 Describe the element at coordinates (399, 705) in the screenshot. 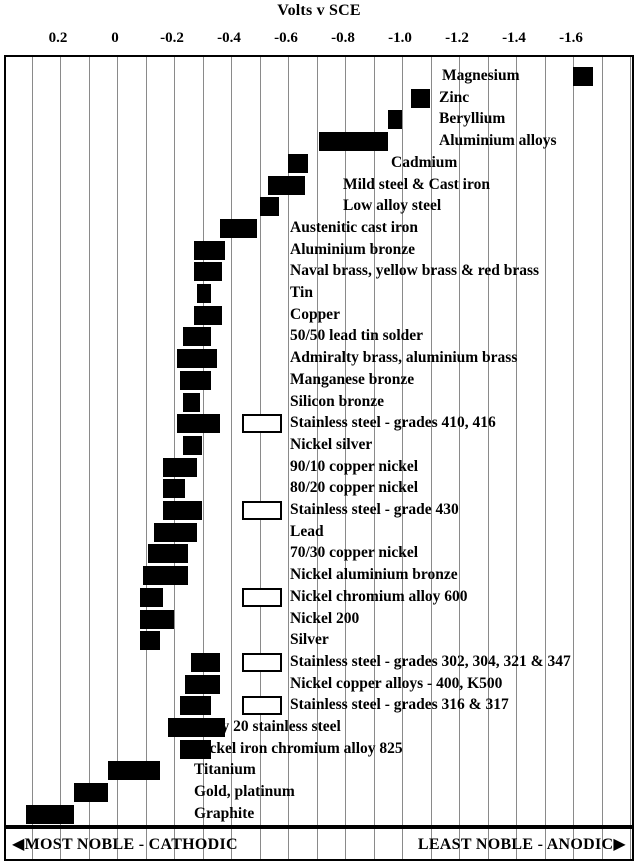

I see `bar-label: Stainless steel - grades 316 & 317` at that location.